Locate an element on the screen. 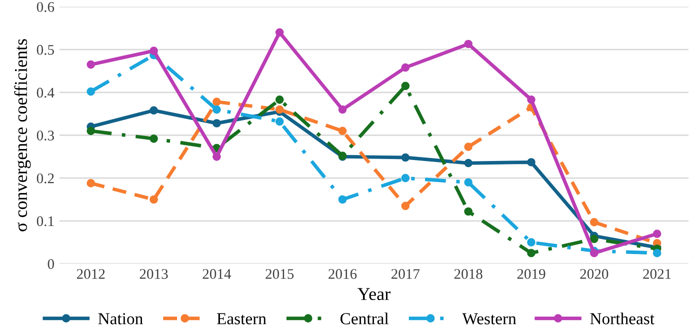  legend-label: Eastern is located at coordinates (241, 318).